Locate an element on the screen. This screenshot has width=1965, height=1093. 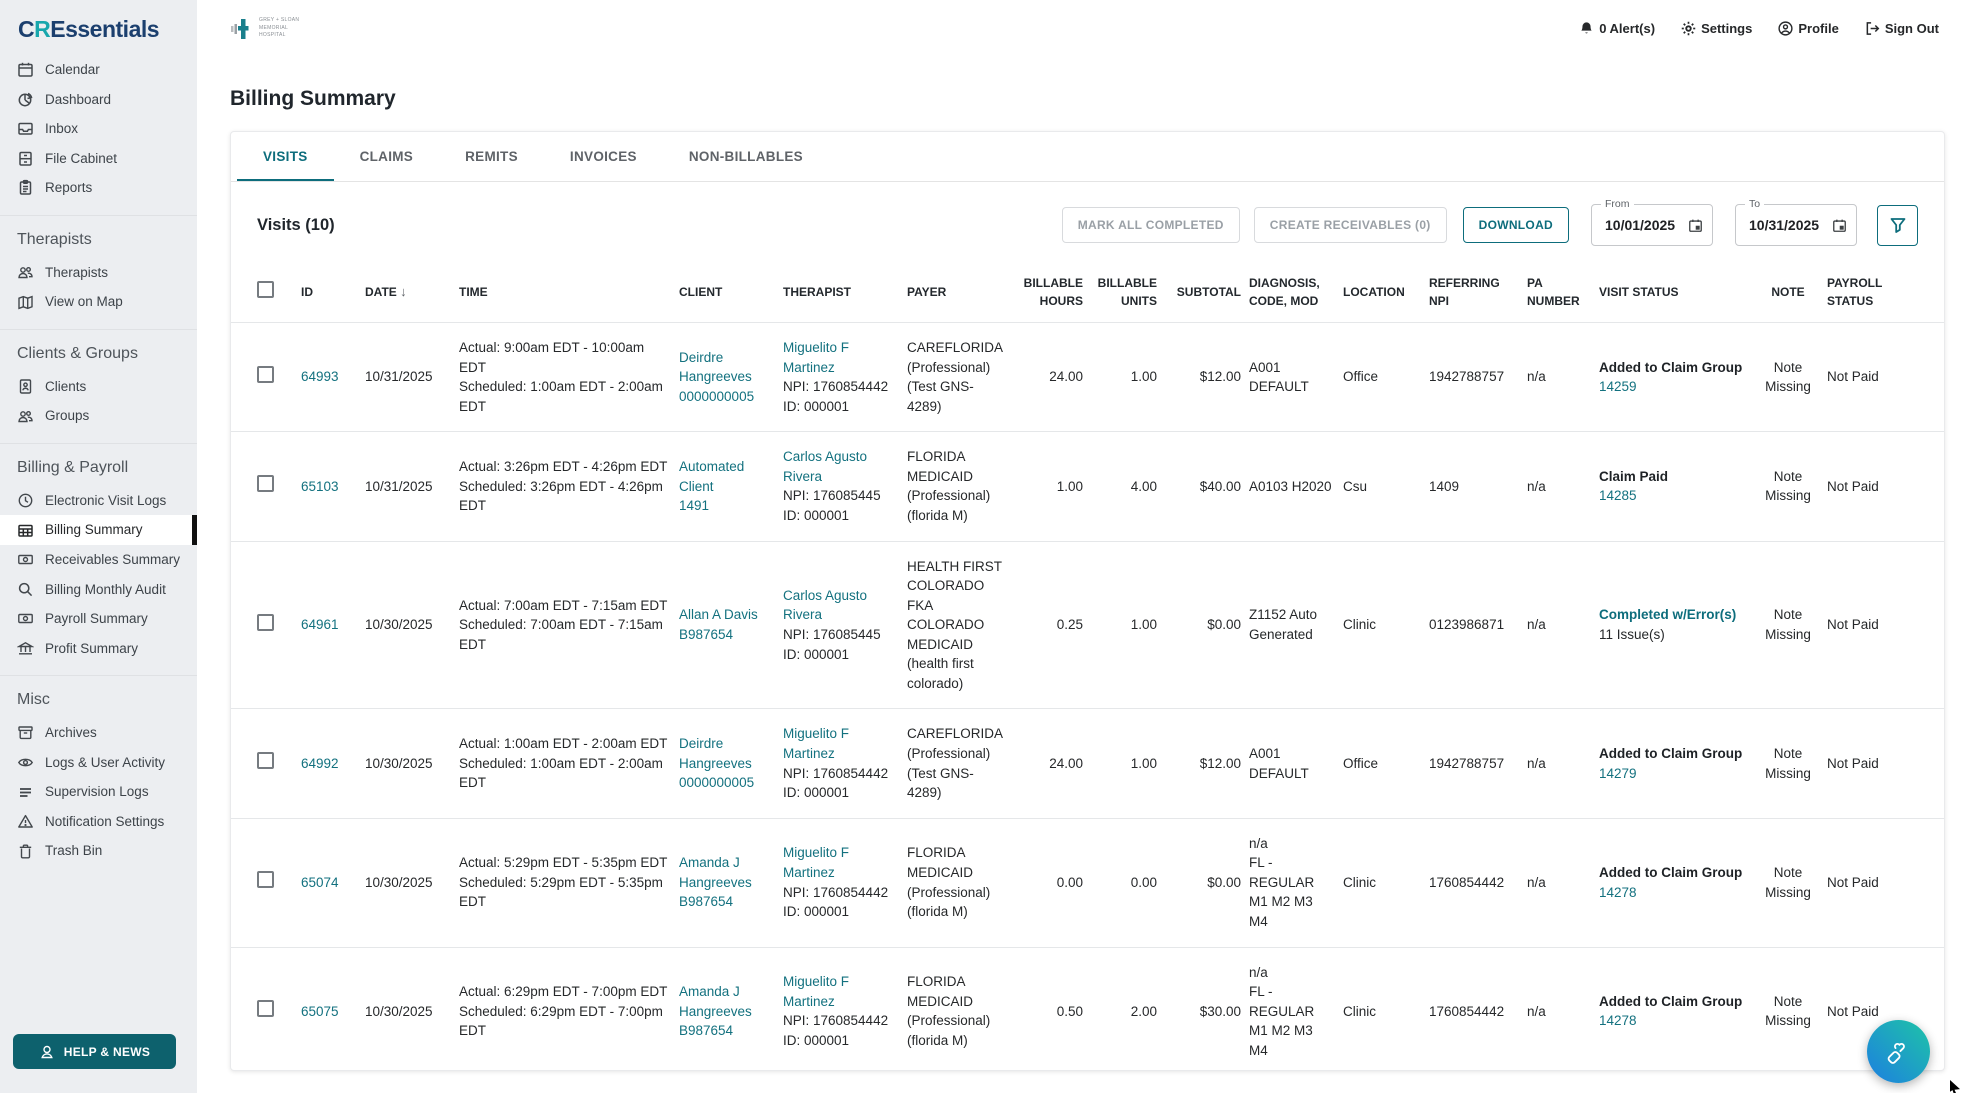
tab-invoices: INVOICES is located at coordinates (603, 156).